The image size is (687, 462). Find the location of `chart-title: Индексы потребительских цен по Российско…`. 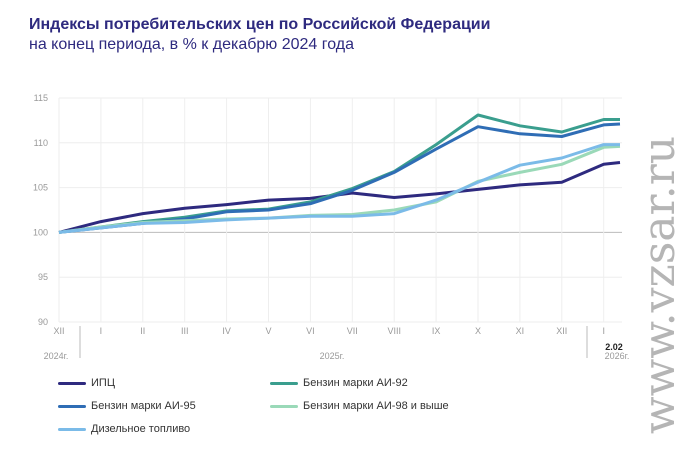

chart-title: Индексы потребительских цен по Российско… is located at coordinates (260, 24).